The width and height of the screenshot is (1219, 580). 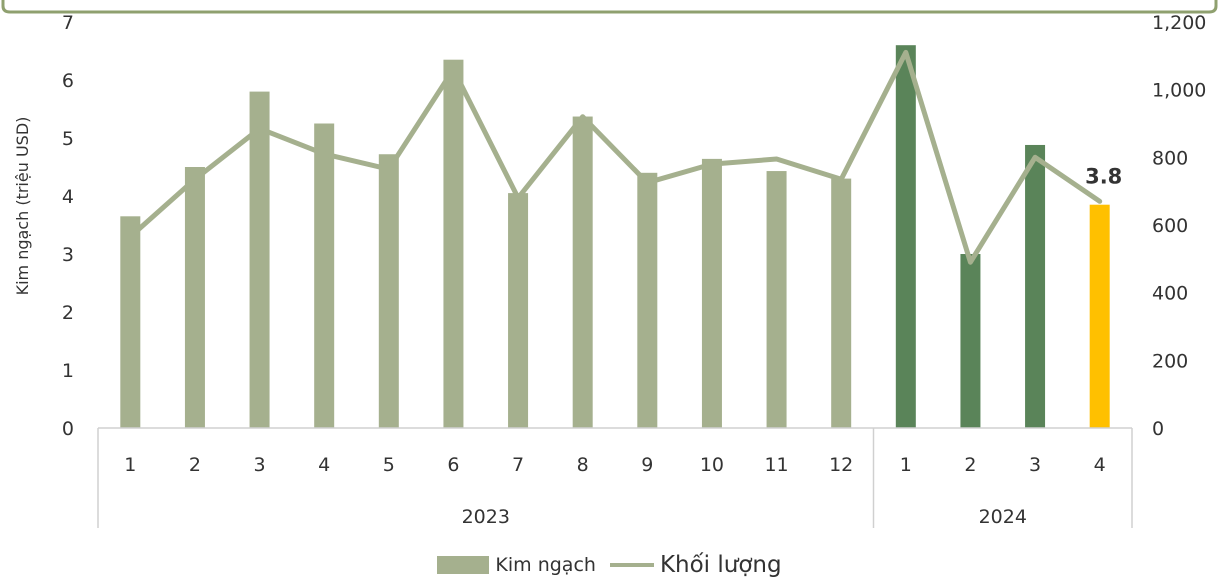 I want to click on x-axis-tick-labels: 1 2 3 4 5 6 7 8 9 10 11 12 1 2 3 4, so click(x=614, y=465).